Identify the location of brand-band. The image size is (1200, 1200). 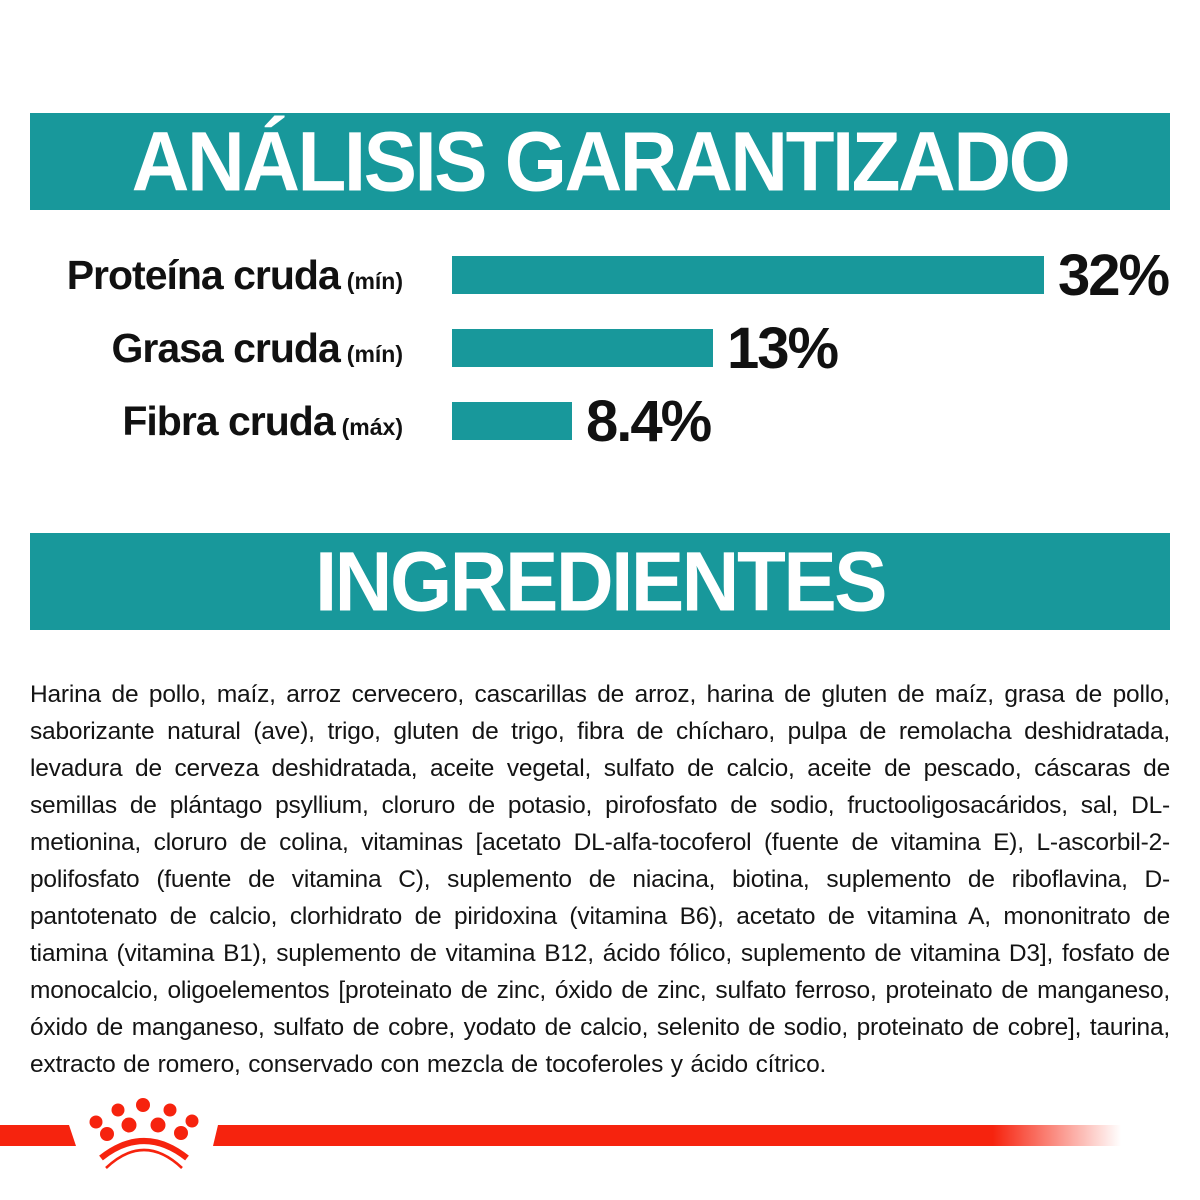
(600, 1133).